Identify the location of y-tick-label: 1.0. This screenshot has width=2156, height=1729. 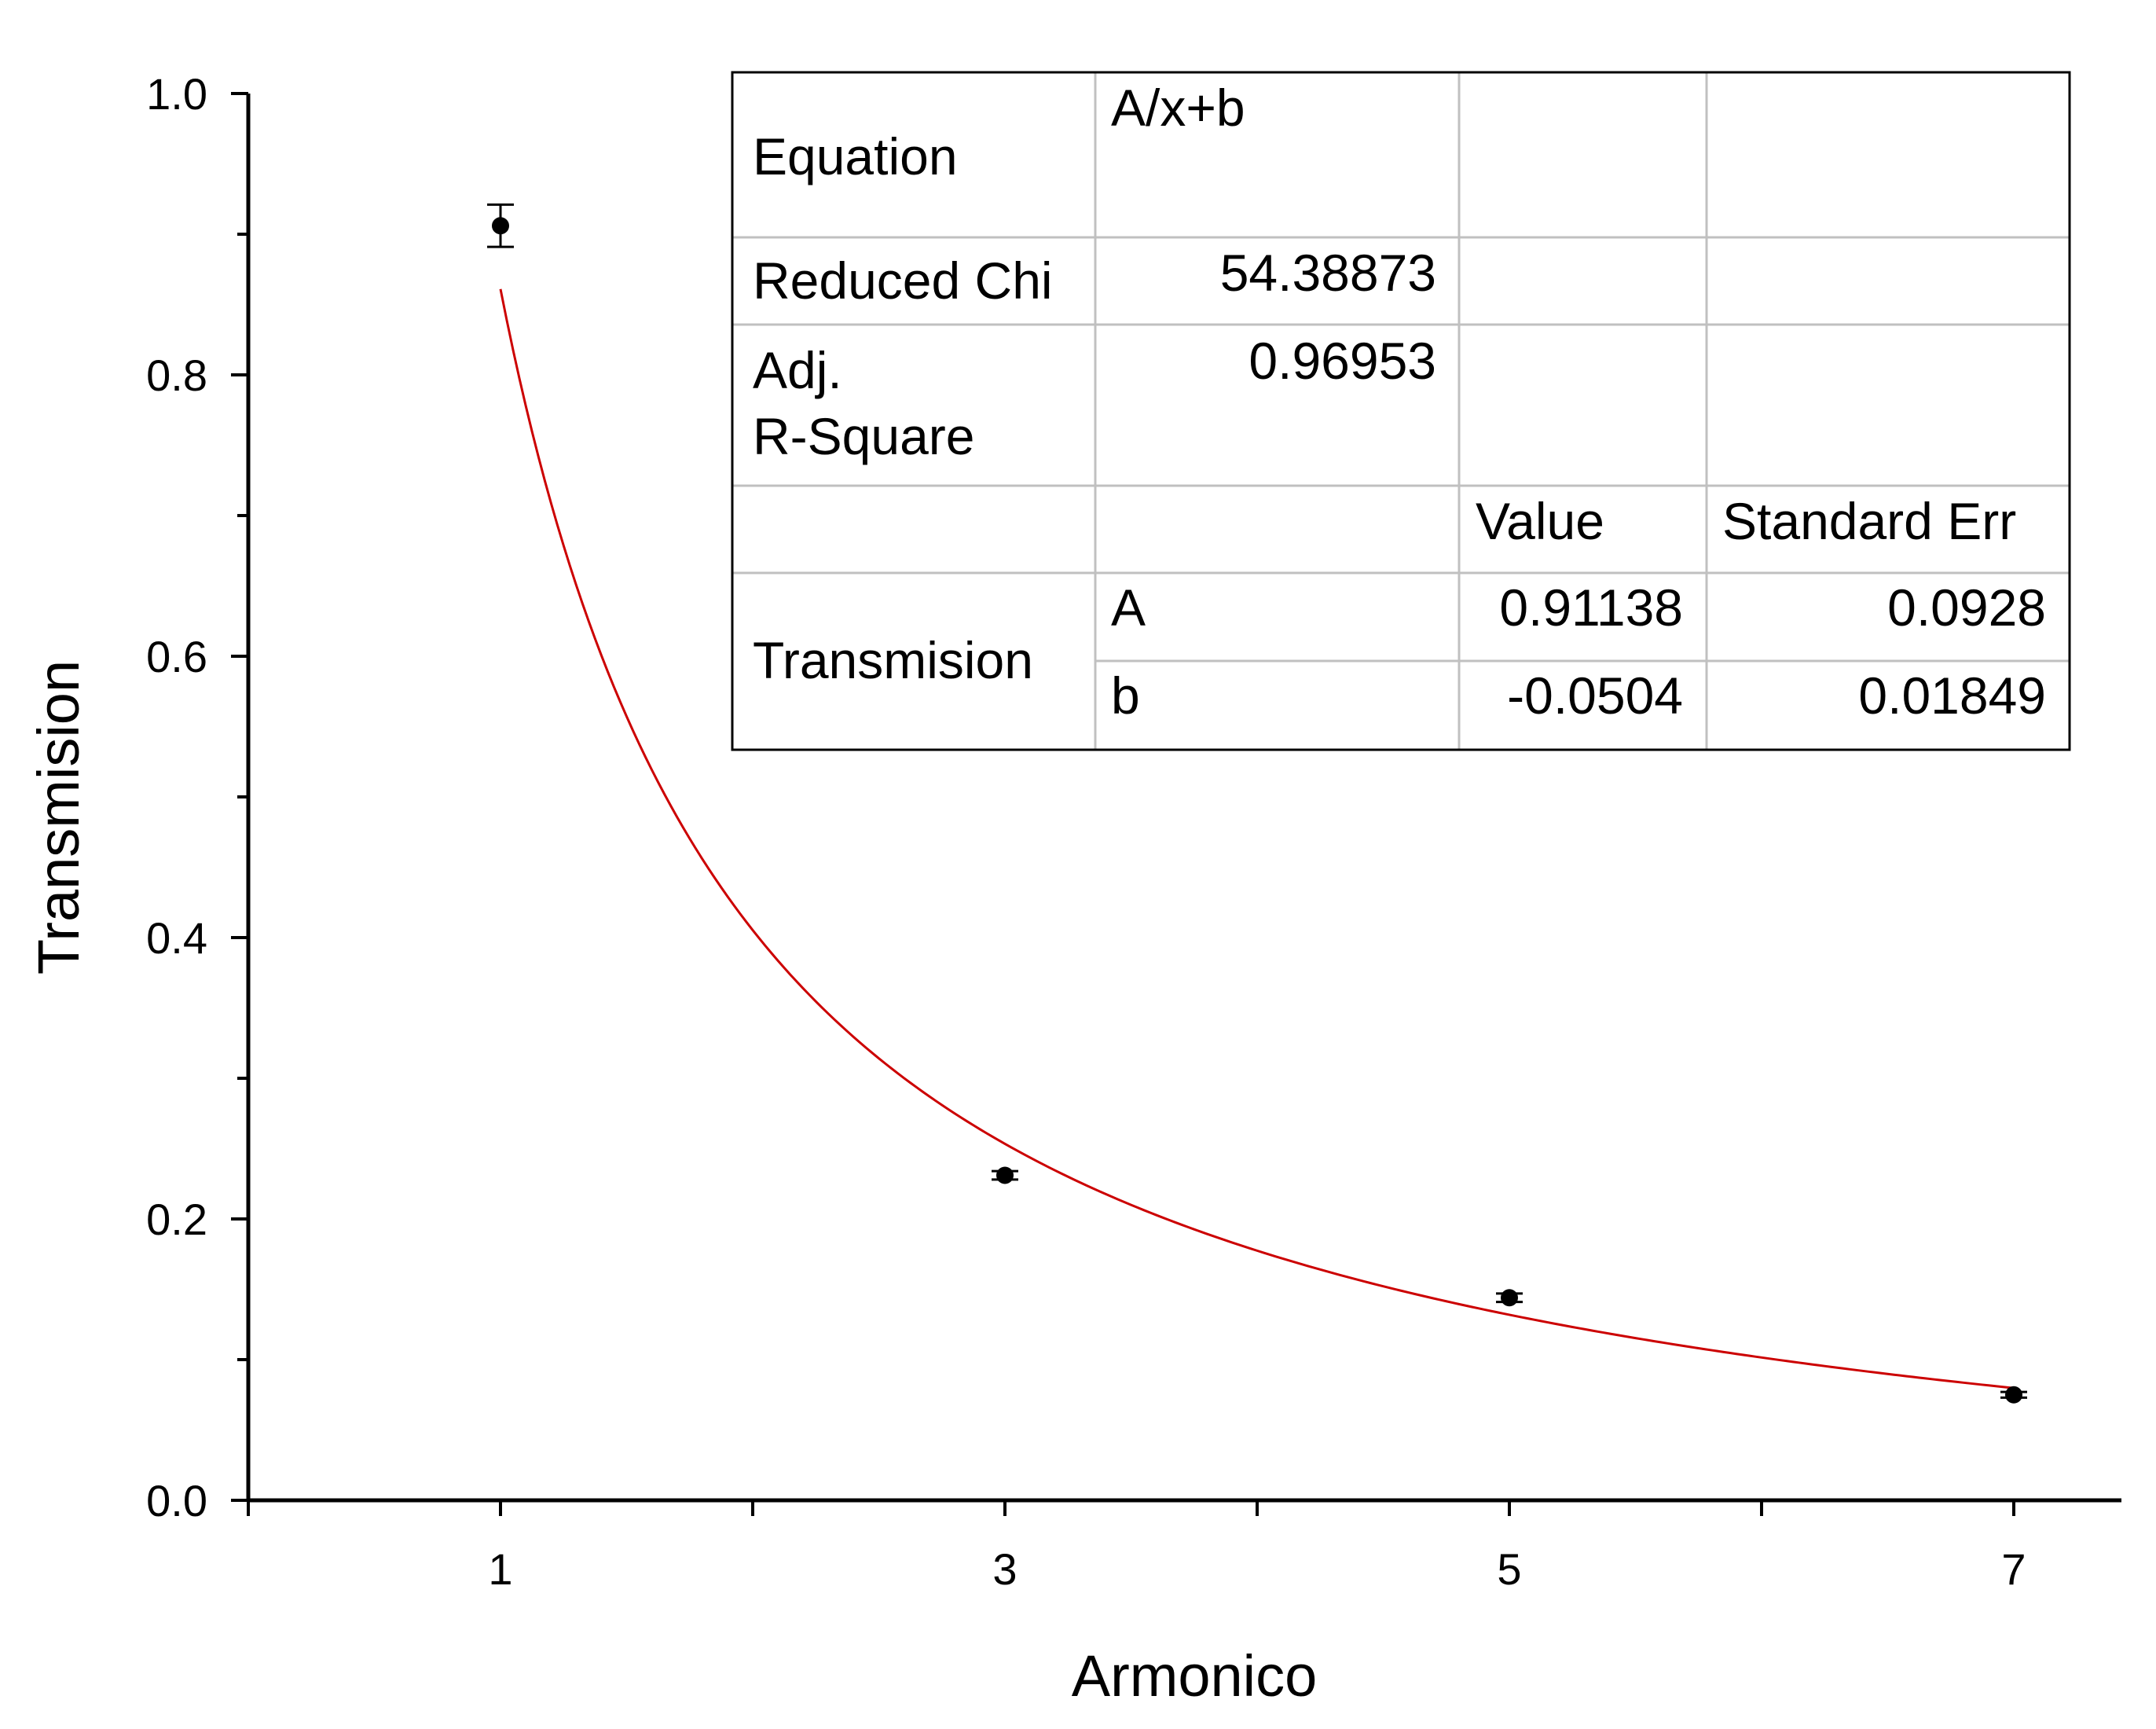
(176, 94).